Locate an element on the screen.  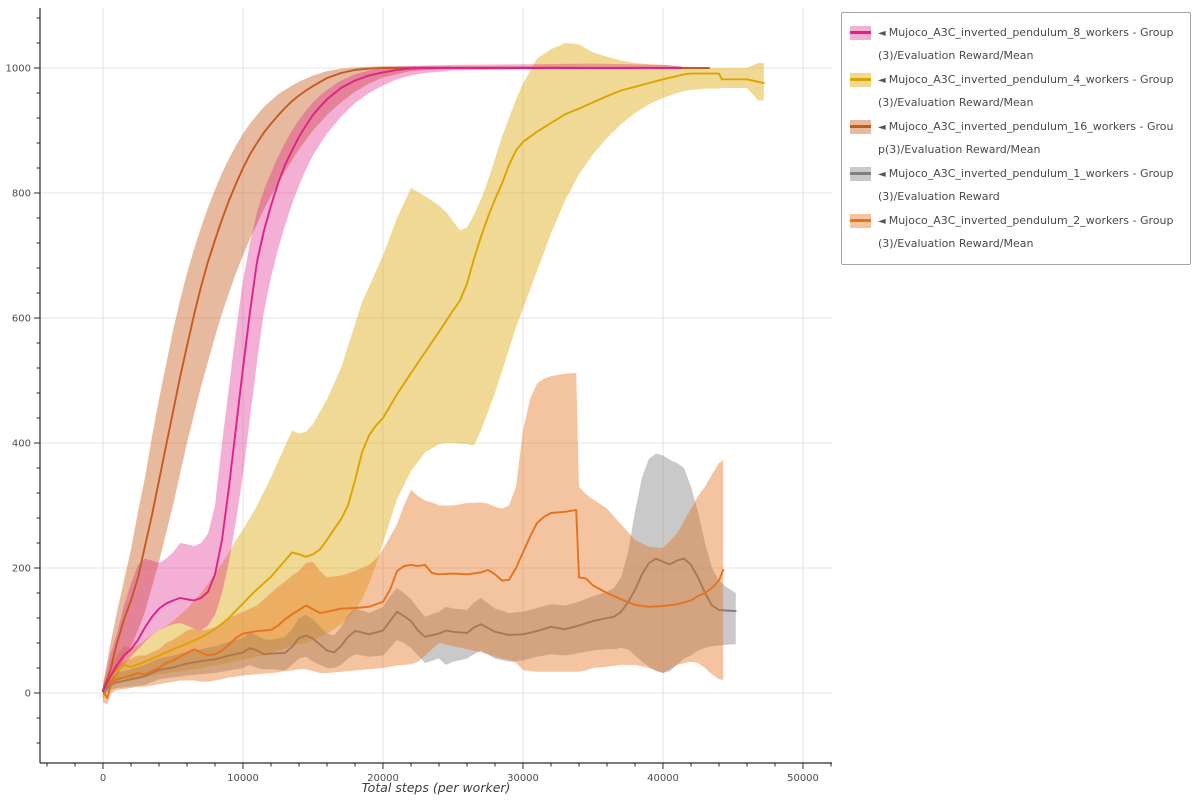
legend-swatch-workers16 is located at coordinates (860, 127).